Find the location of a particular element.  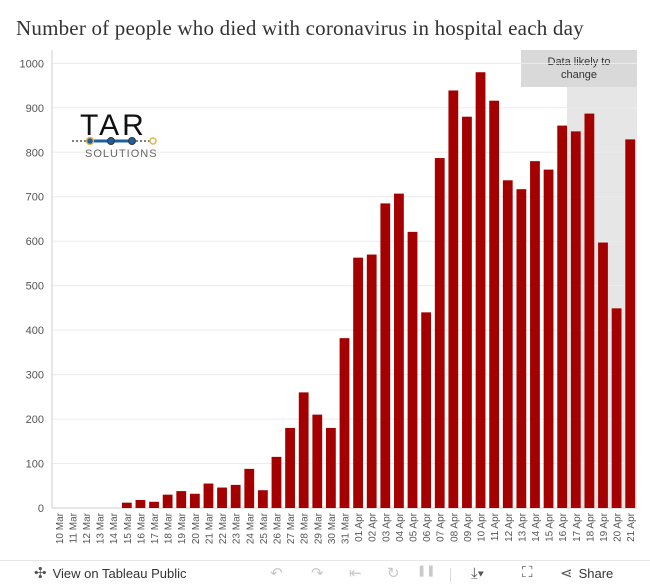

x-tick-label: 20 Apr is located at coordinates (618, 527).